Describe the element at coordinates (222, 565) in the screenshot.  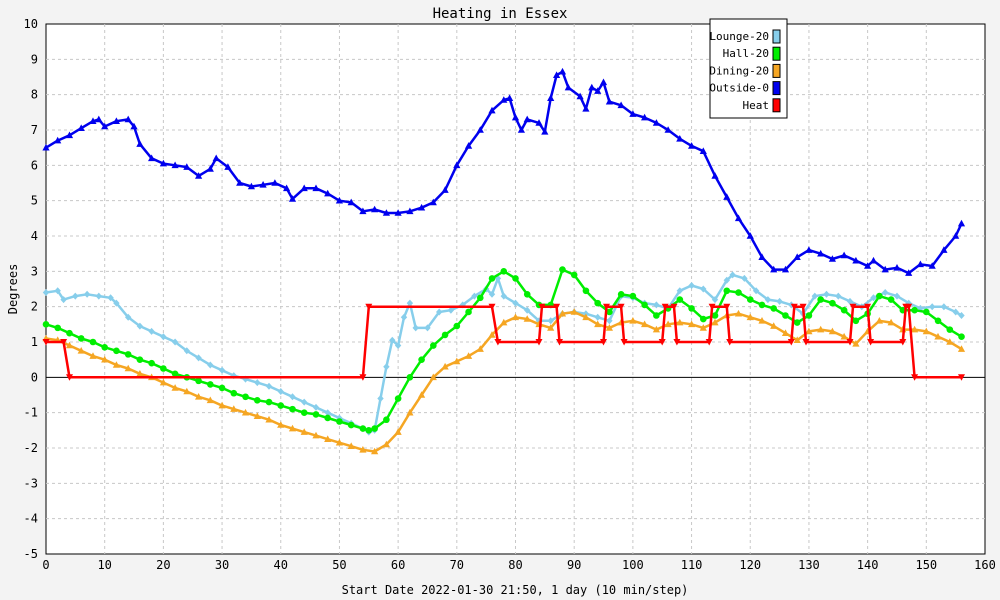
I see `x-tick-label: 30` at that location.